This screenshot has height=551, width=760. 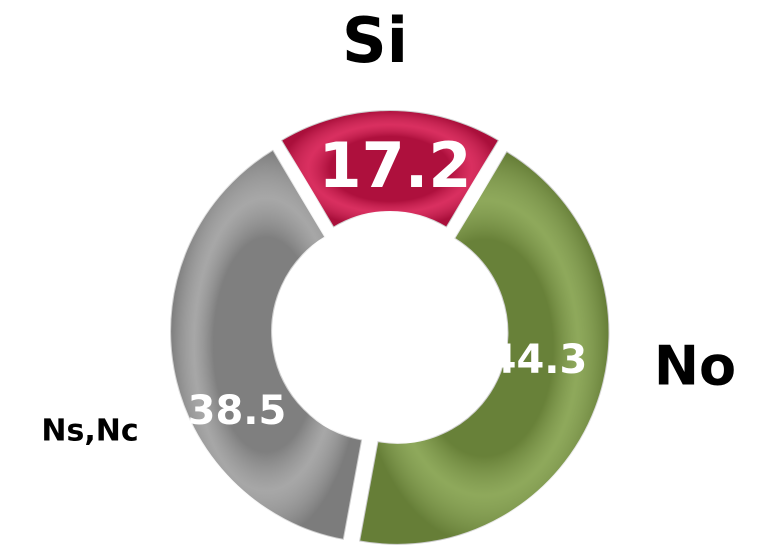 What do you see at coordinates (395, 165) in the screenshot?
I see `value-label: 17.2` at bounding box center [395, 165].